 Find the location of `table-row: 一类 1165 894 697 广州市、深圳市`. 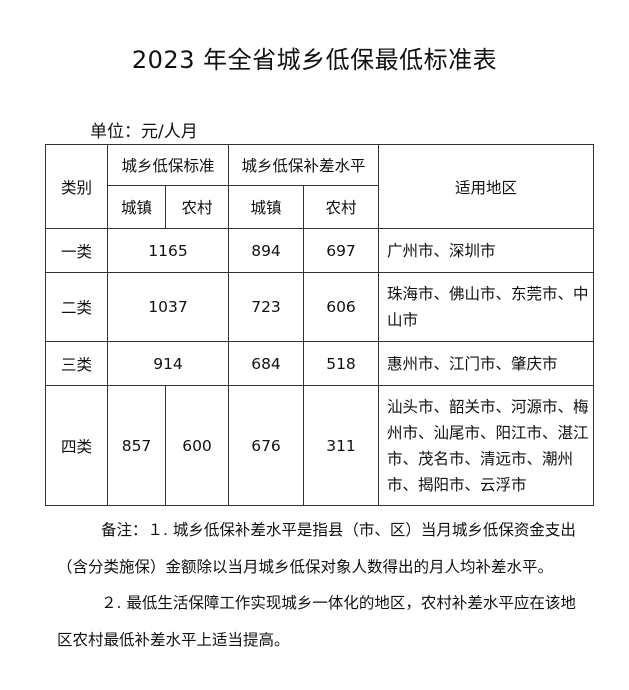

table-row: 一类 1165 894 697 广州市、深圳市 is located at coordinates (319, 250).